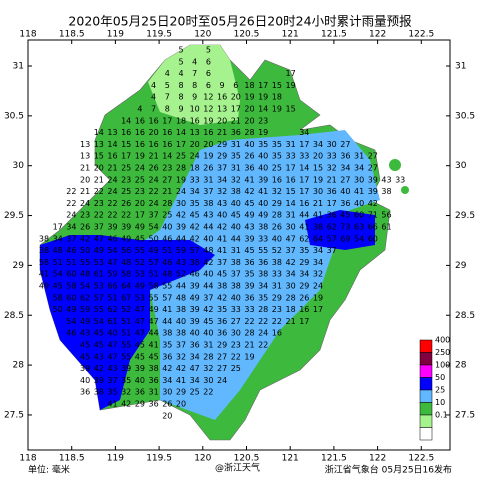  Describe the element at coordinates (240, 21) in the screenshot. I see `title: 2020年05月25日20时至05月26日20时24小时累计雨量预报` at that location.